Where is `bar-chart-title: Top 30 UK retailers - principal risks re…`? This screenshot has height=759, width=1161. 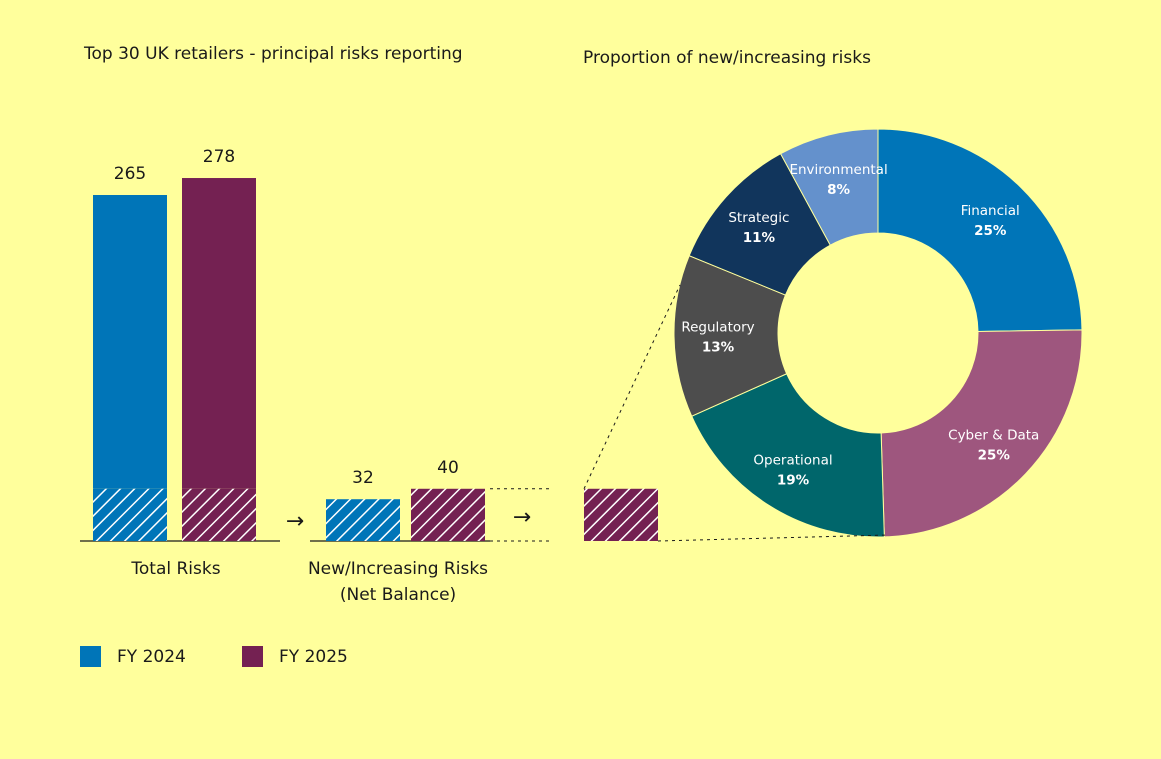 bar-chart-title: Top 30 UK retailers - principal risks re… is located at coordinates (273, 54).